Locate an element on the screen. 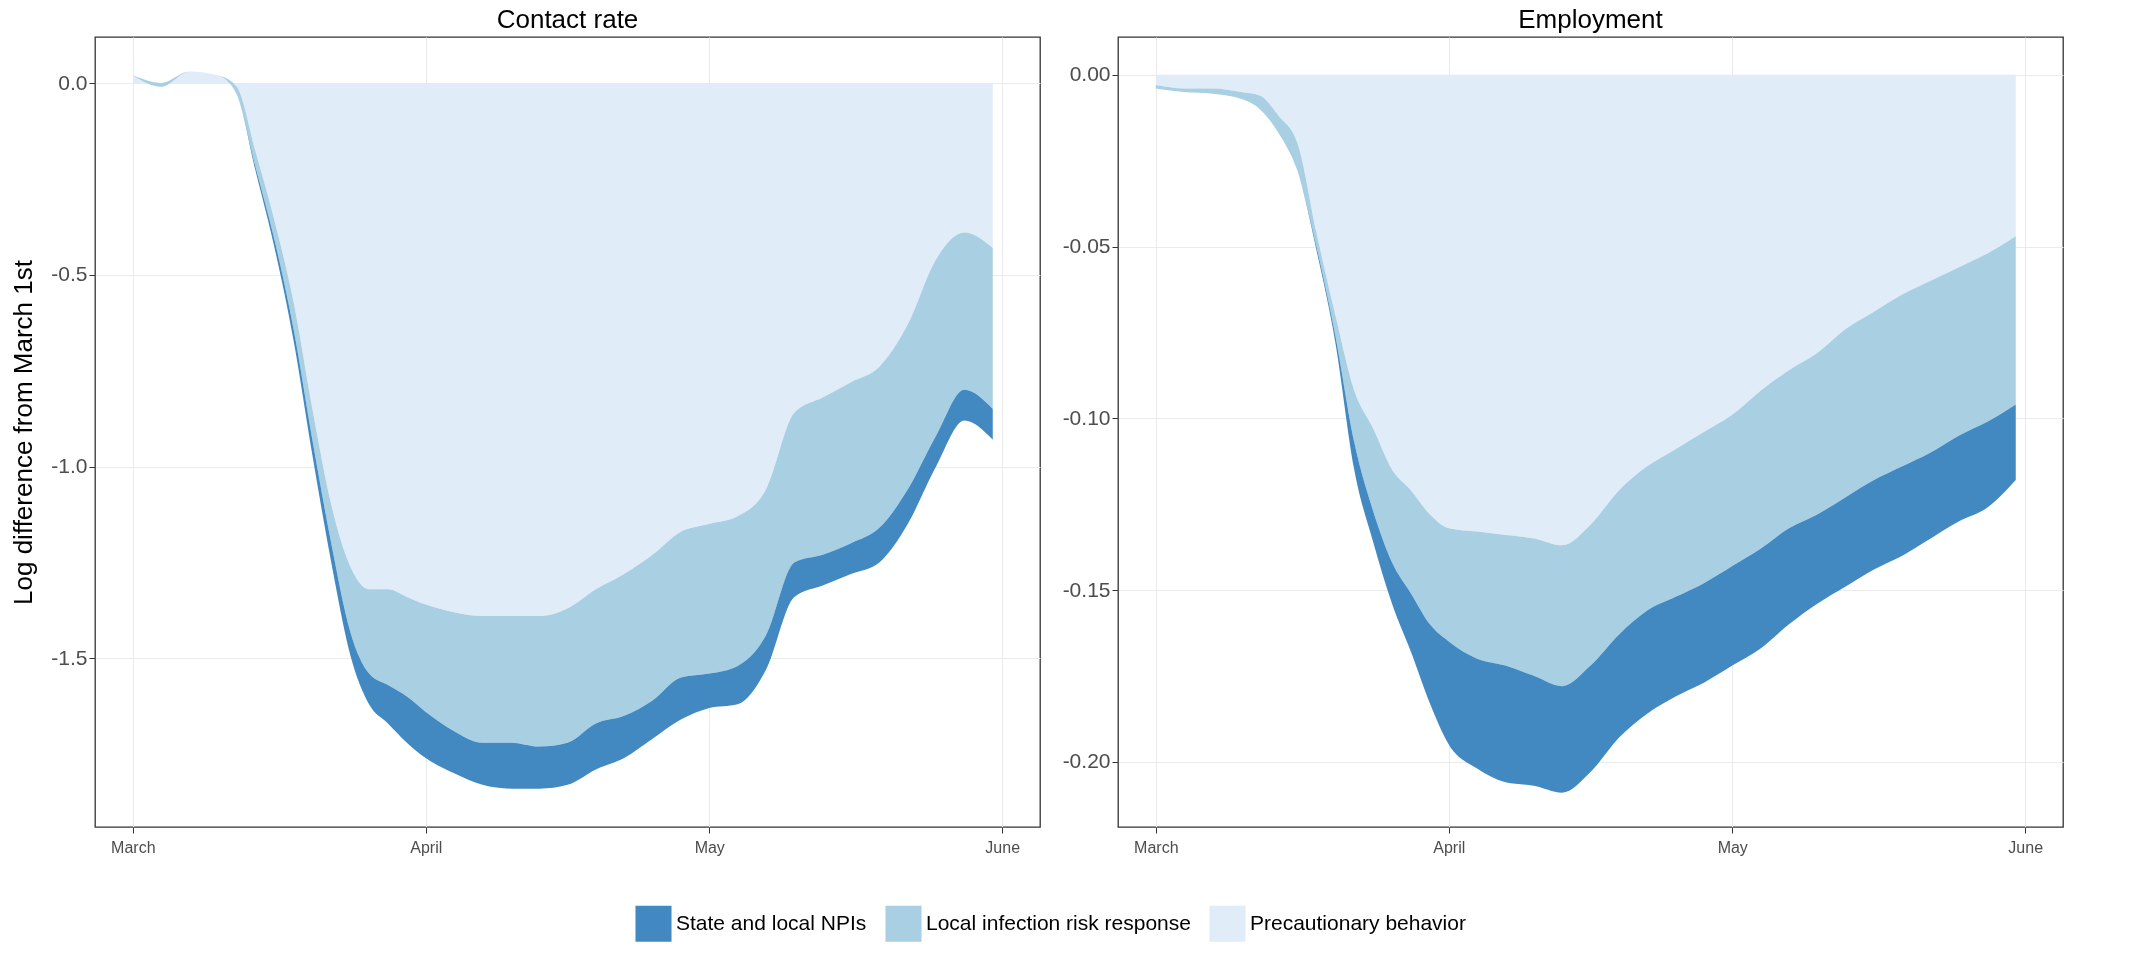 The image size is (2144, 970). chart-title: Employment is located at coordinates (1591, 19).